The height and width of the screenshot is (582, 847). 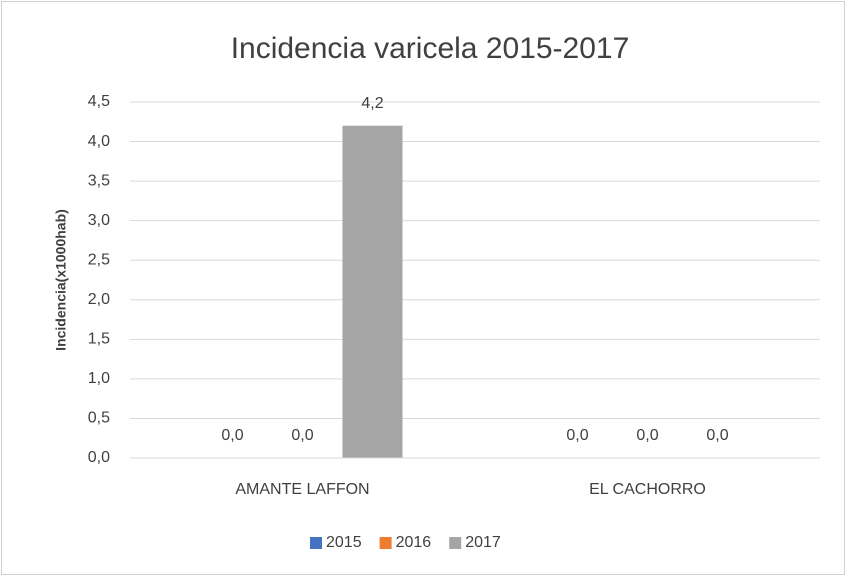 What do you see at coordinates (99, 457) in the screenshot?
I see `y-tick-label: 0,0` at bounding box center [99, 457].